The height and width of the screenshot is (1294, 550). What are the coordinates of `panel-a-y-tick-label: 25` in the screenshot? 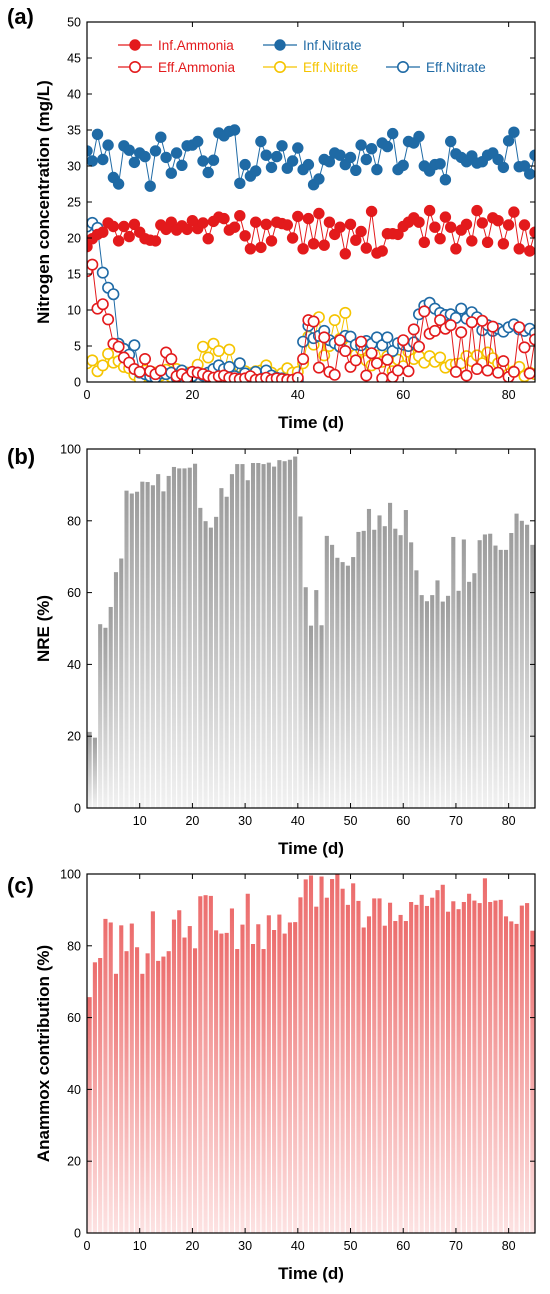 It's located at (74, 203).